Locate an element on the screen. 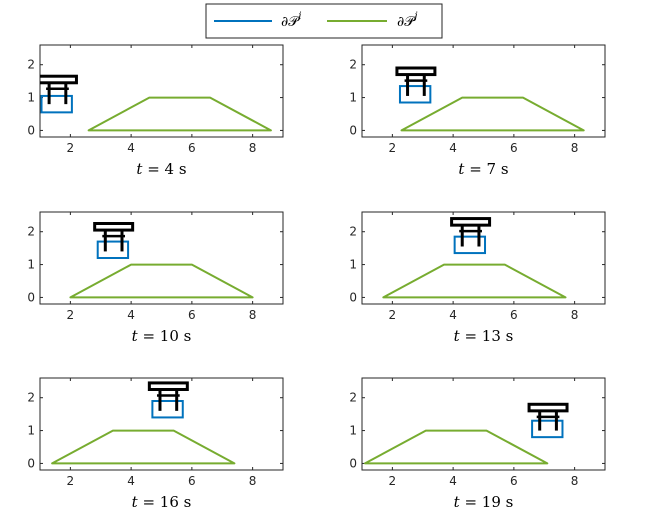 This screenshot has width=648, height=514. subplot-1: 2 4 6 8 0 1 2 t = 7 s is located at coordinates (477, 111).